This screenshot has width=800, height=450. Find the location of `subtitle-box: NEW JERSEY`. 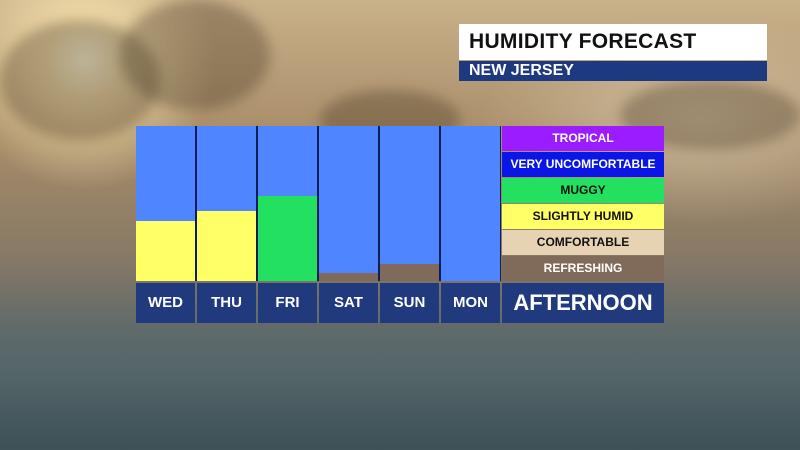

subtitle-box: NEW JERSEY is located at coordinates (613, 71).